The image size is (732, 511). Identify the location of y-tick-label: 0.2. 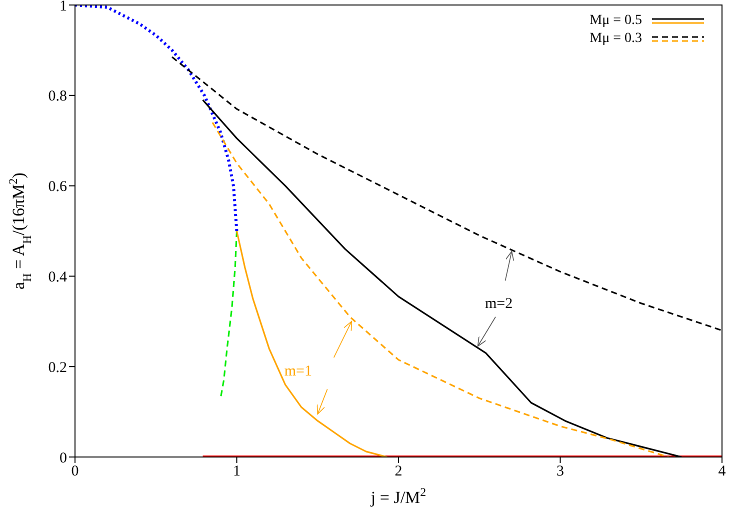
(57, 368).